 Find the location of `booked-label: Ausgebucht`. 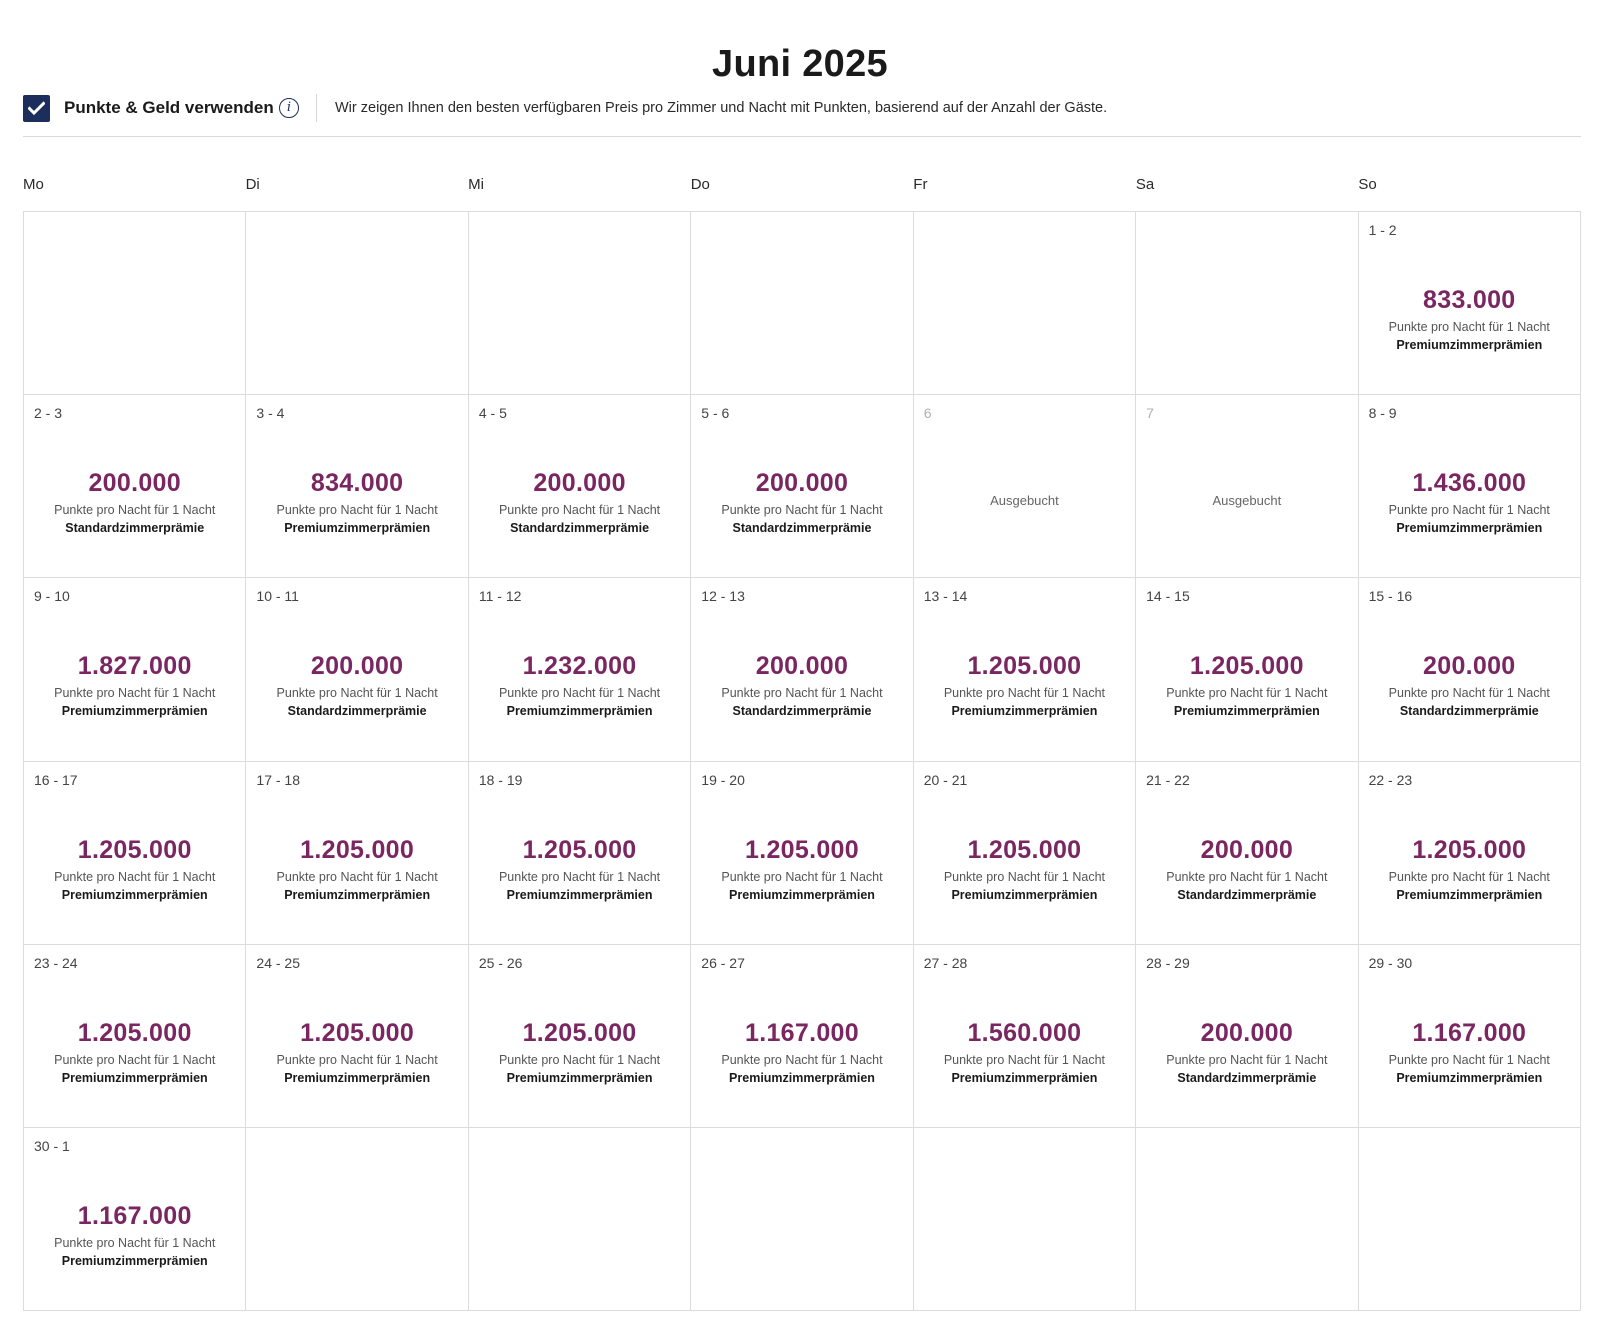

booked-label: Ausgebucht is located at coordinates (1247, 501).